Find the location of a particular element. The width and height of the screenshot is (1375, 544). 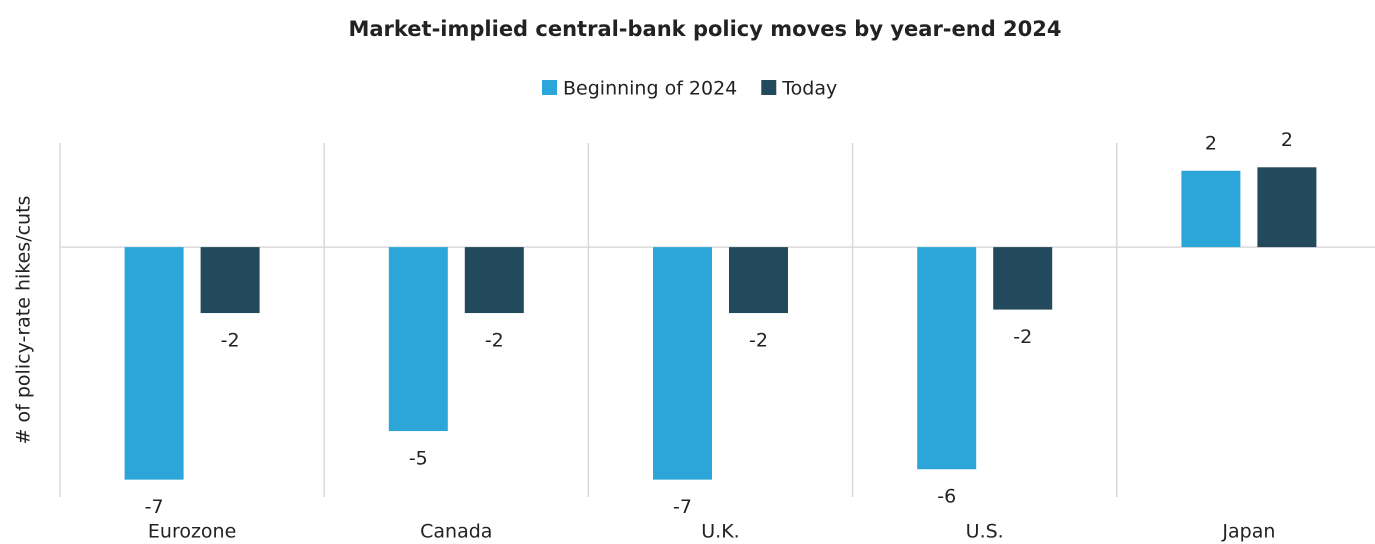

data-label: -6 is located at coordinates (946, 497).